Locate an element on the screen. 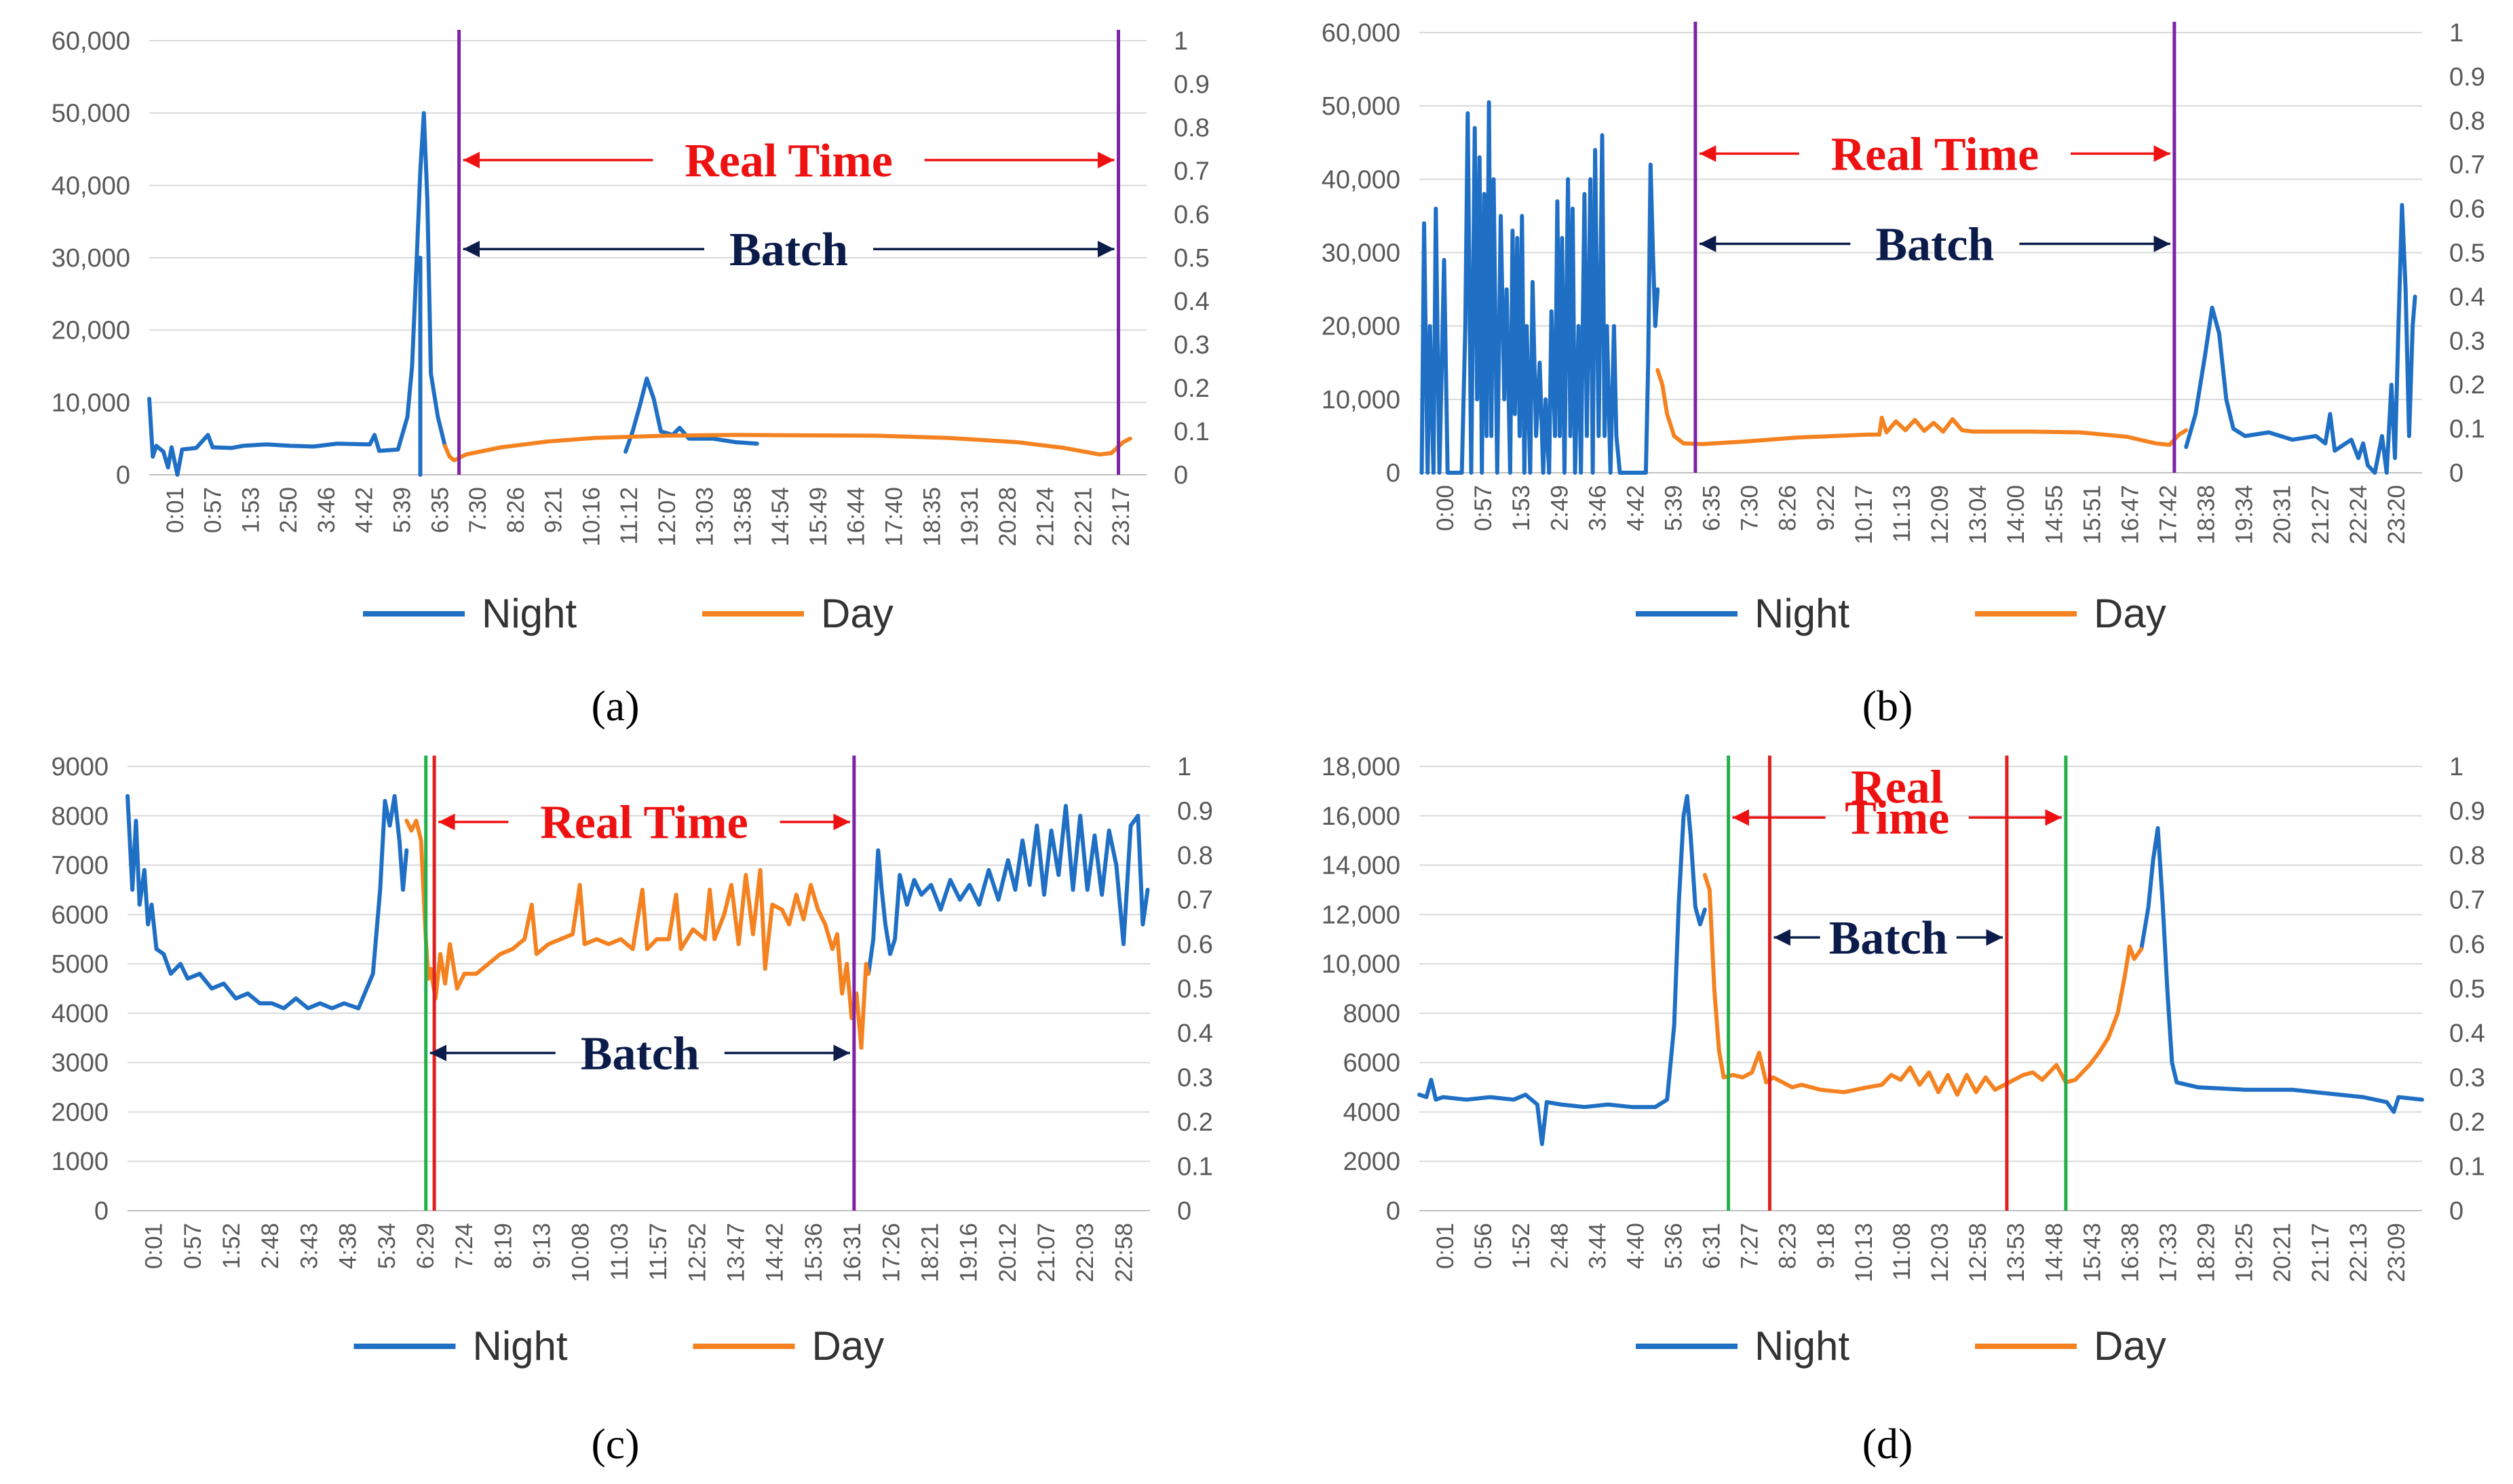 The height and width of the screenshot is (1484, 2513). y-left-tick-label: 9000 is located at coordinates (80, 767).